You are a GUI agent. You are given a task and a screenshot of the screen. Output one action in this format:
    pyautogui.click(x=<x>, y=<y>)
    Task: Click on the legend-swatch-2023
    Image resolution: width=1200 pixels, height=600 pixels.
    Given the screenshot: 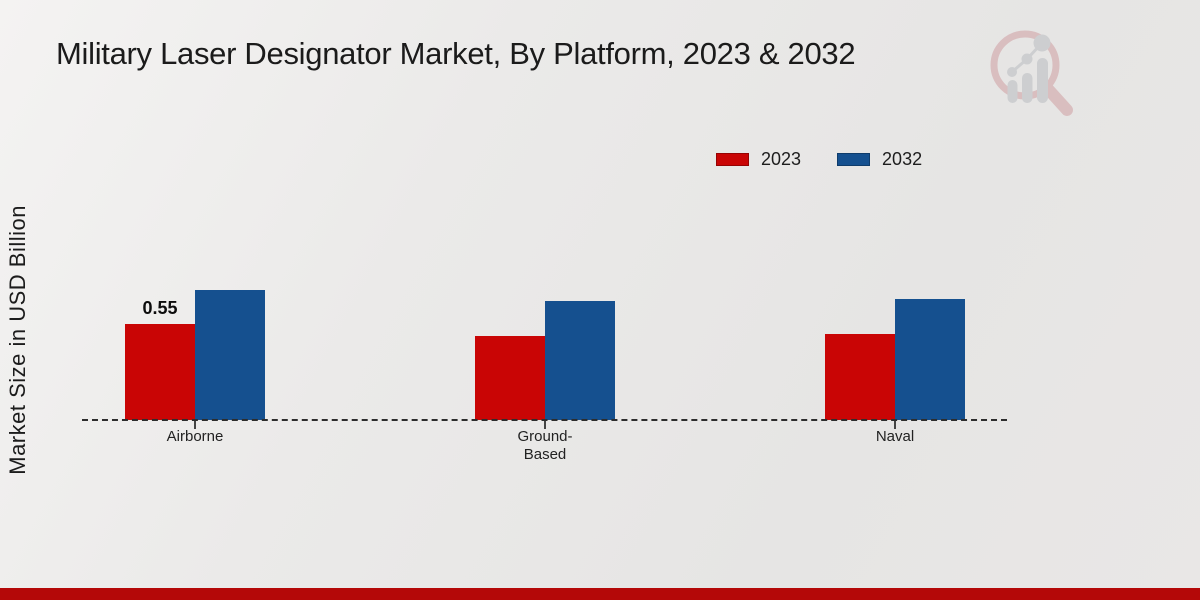 What is the action you would take?
    pyautogui.click(x=732, y=159)
    